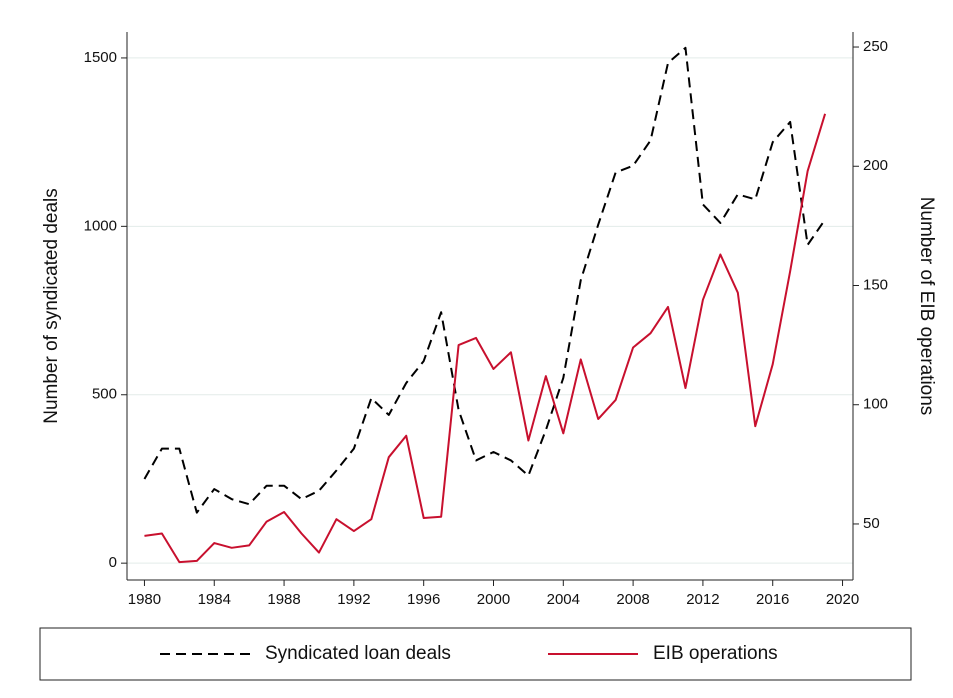 This screenshot has width=953, height=698. Describe the element at coordinates (100, 57) in the screenshot. I see `y-tick-label: 1500` at that location.